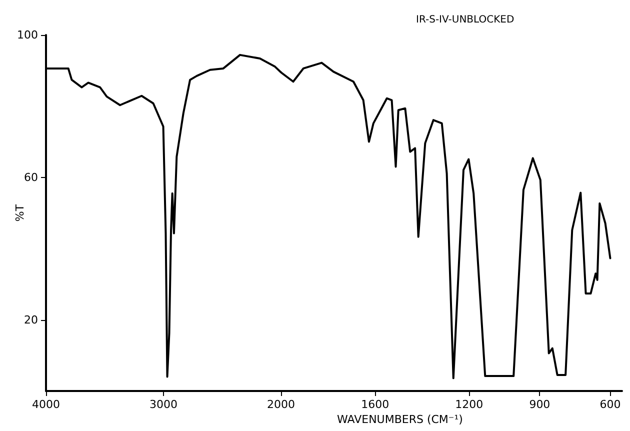 The image size is (630, 431). What do you see at coordinates (20, 213) in the screenshot?
I see `y-axis-title: %T` at bounding box center [20, 213].